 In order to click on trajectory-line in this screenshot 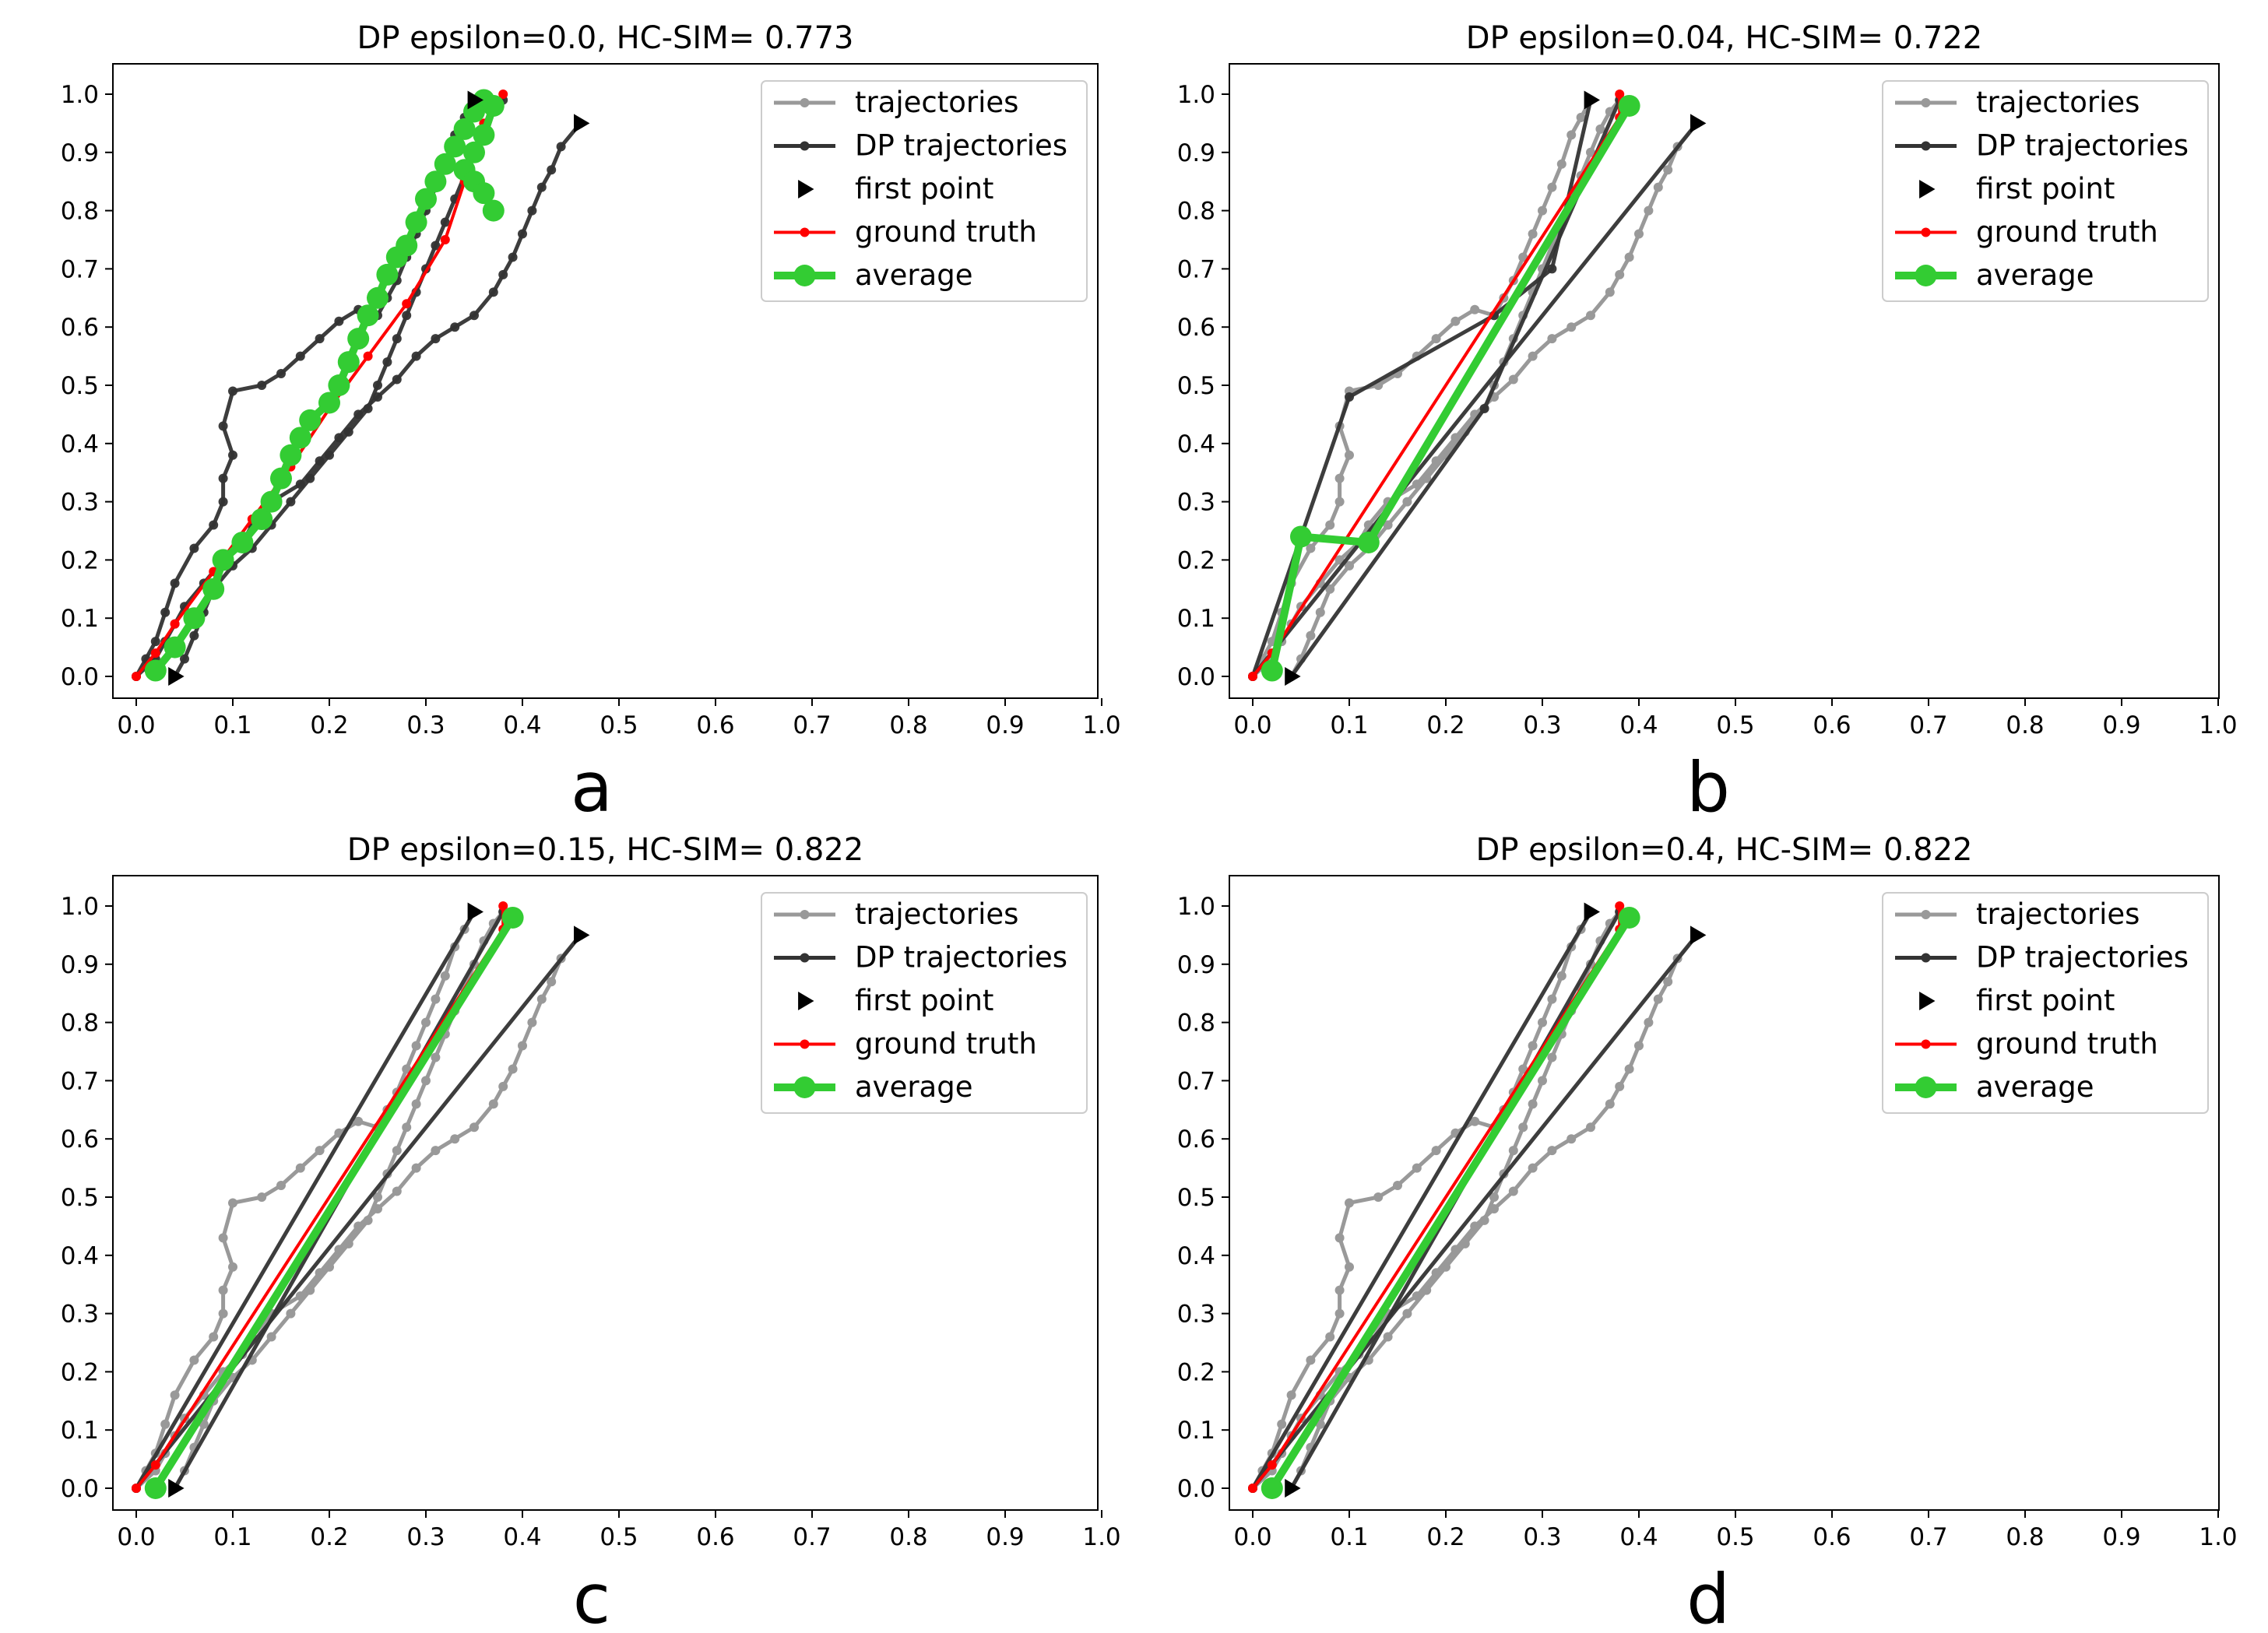, I will do `click(1421, 388)`.